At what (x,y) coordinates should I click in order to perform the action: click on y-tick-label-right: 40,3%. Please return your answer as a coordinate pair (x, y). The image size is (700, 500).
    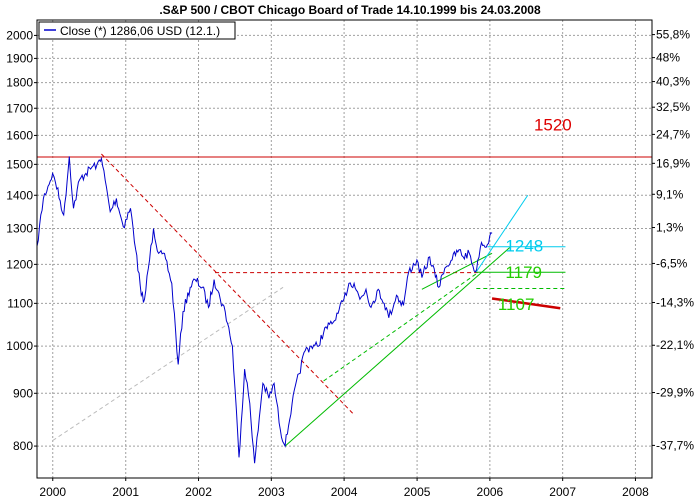
    Looking at the image, I should click on (673, 82).